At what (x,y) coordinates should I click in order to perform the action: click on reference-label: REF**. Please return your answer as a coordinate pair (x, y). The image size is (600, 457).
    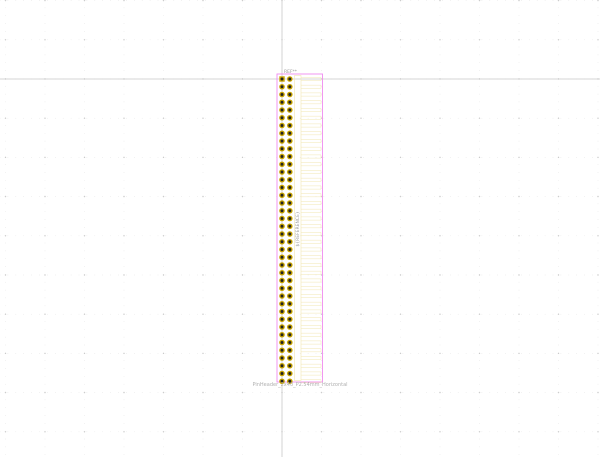
    Looking at the image, I should click on (291, 72).